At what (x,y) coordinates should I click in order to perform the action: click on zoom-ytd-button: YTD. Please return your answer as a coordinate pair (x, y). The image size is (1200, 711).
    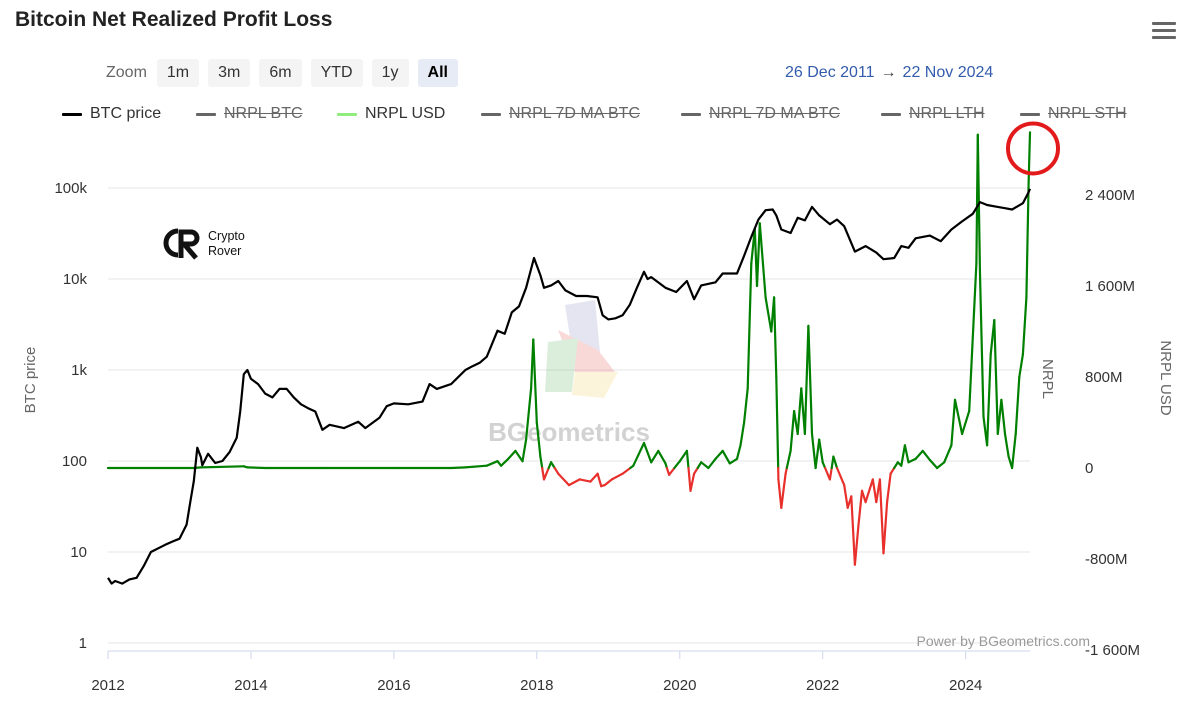
    Looking at the image, I should click on (336, 73).